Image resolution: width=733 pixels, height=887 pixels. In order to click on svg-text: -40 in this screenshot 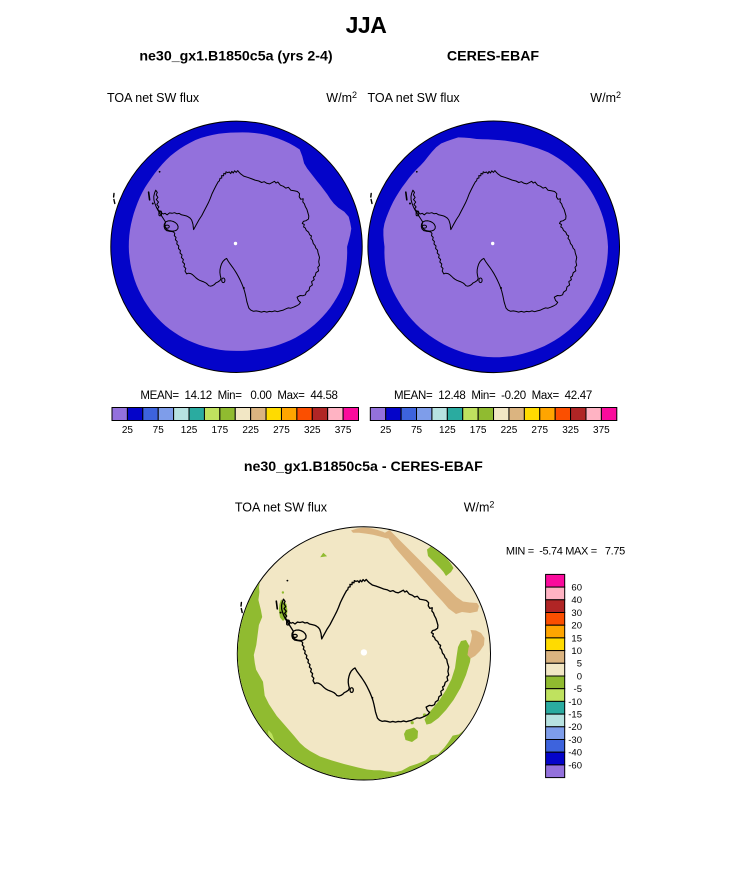, I will do `click(575, 753)`.